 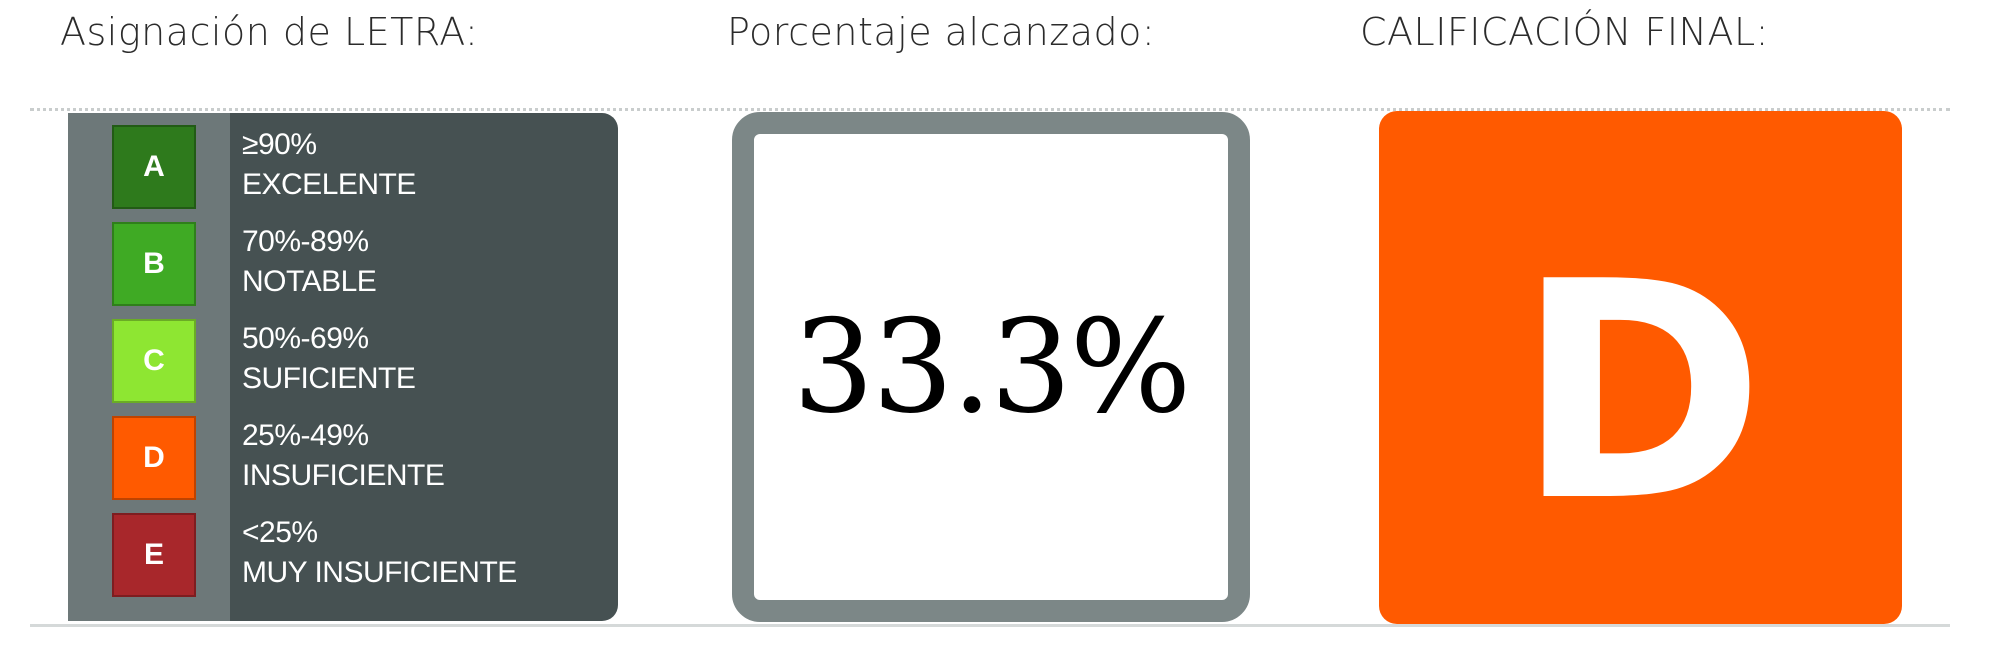 What do you see at coordinates (154, 458) in the screenshot?
I see `grade-swatch-d: D` at bounding box center [154, 458].